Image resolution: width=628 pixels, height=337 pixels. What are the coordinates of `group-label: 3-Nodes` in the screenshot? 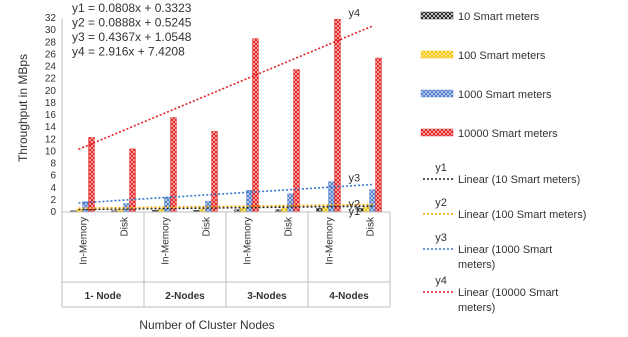 It's located at (267, 296).